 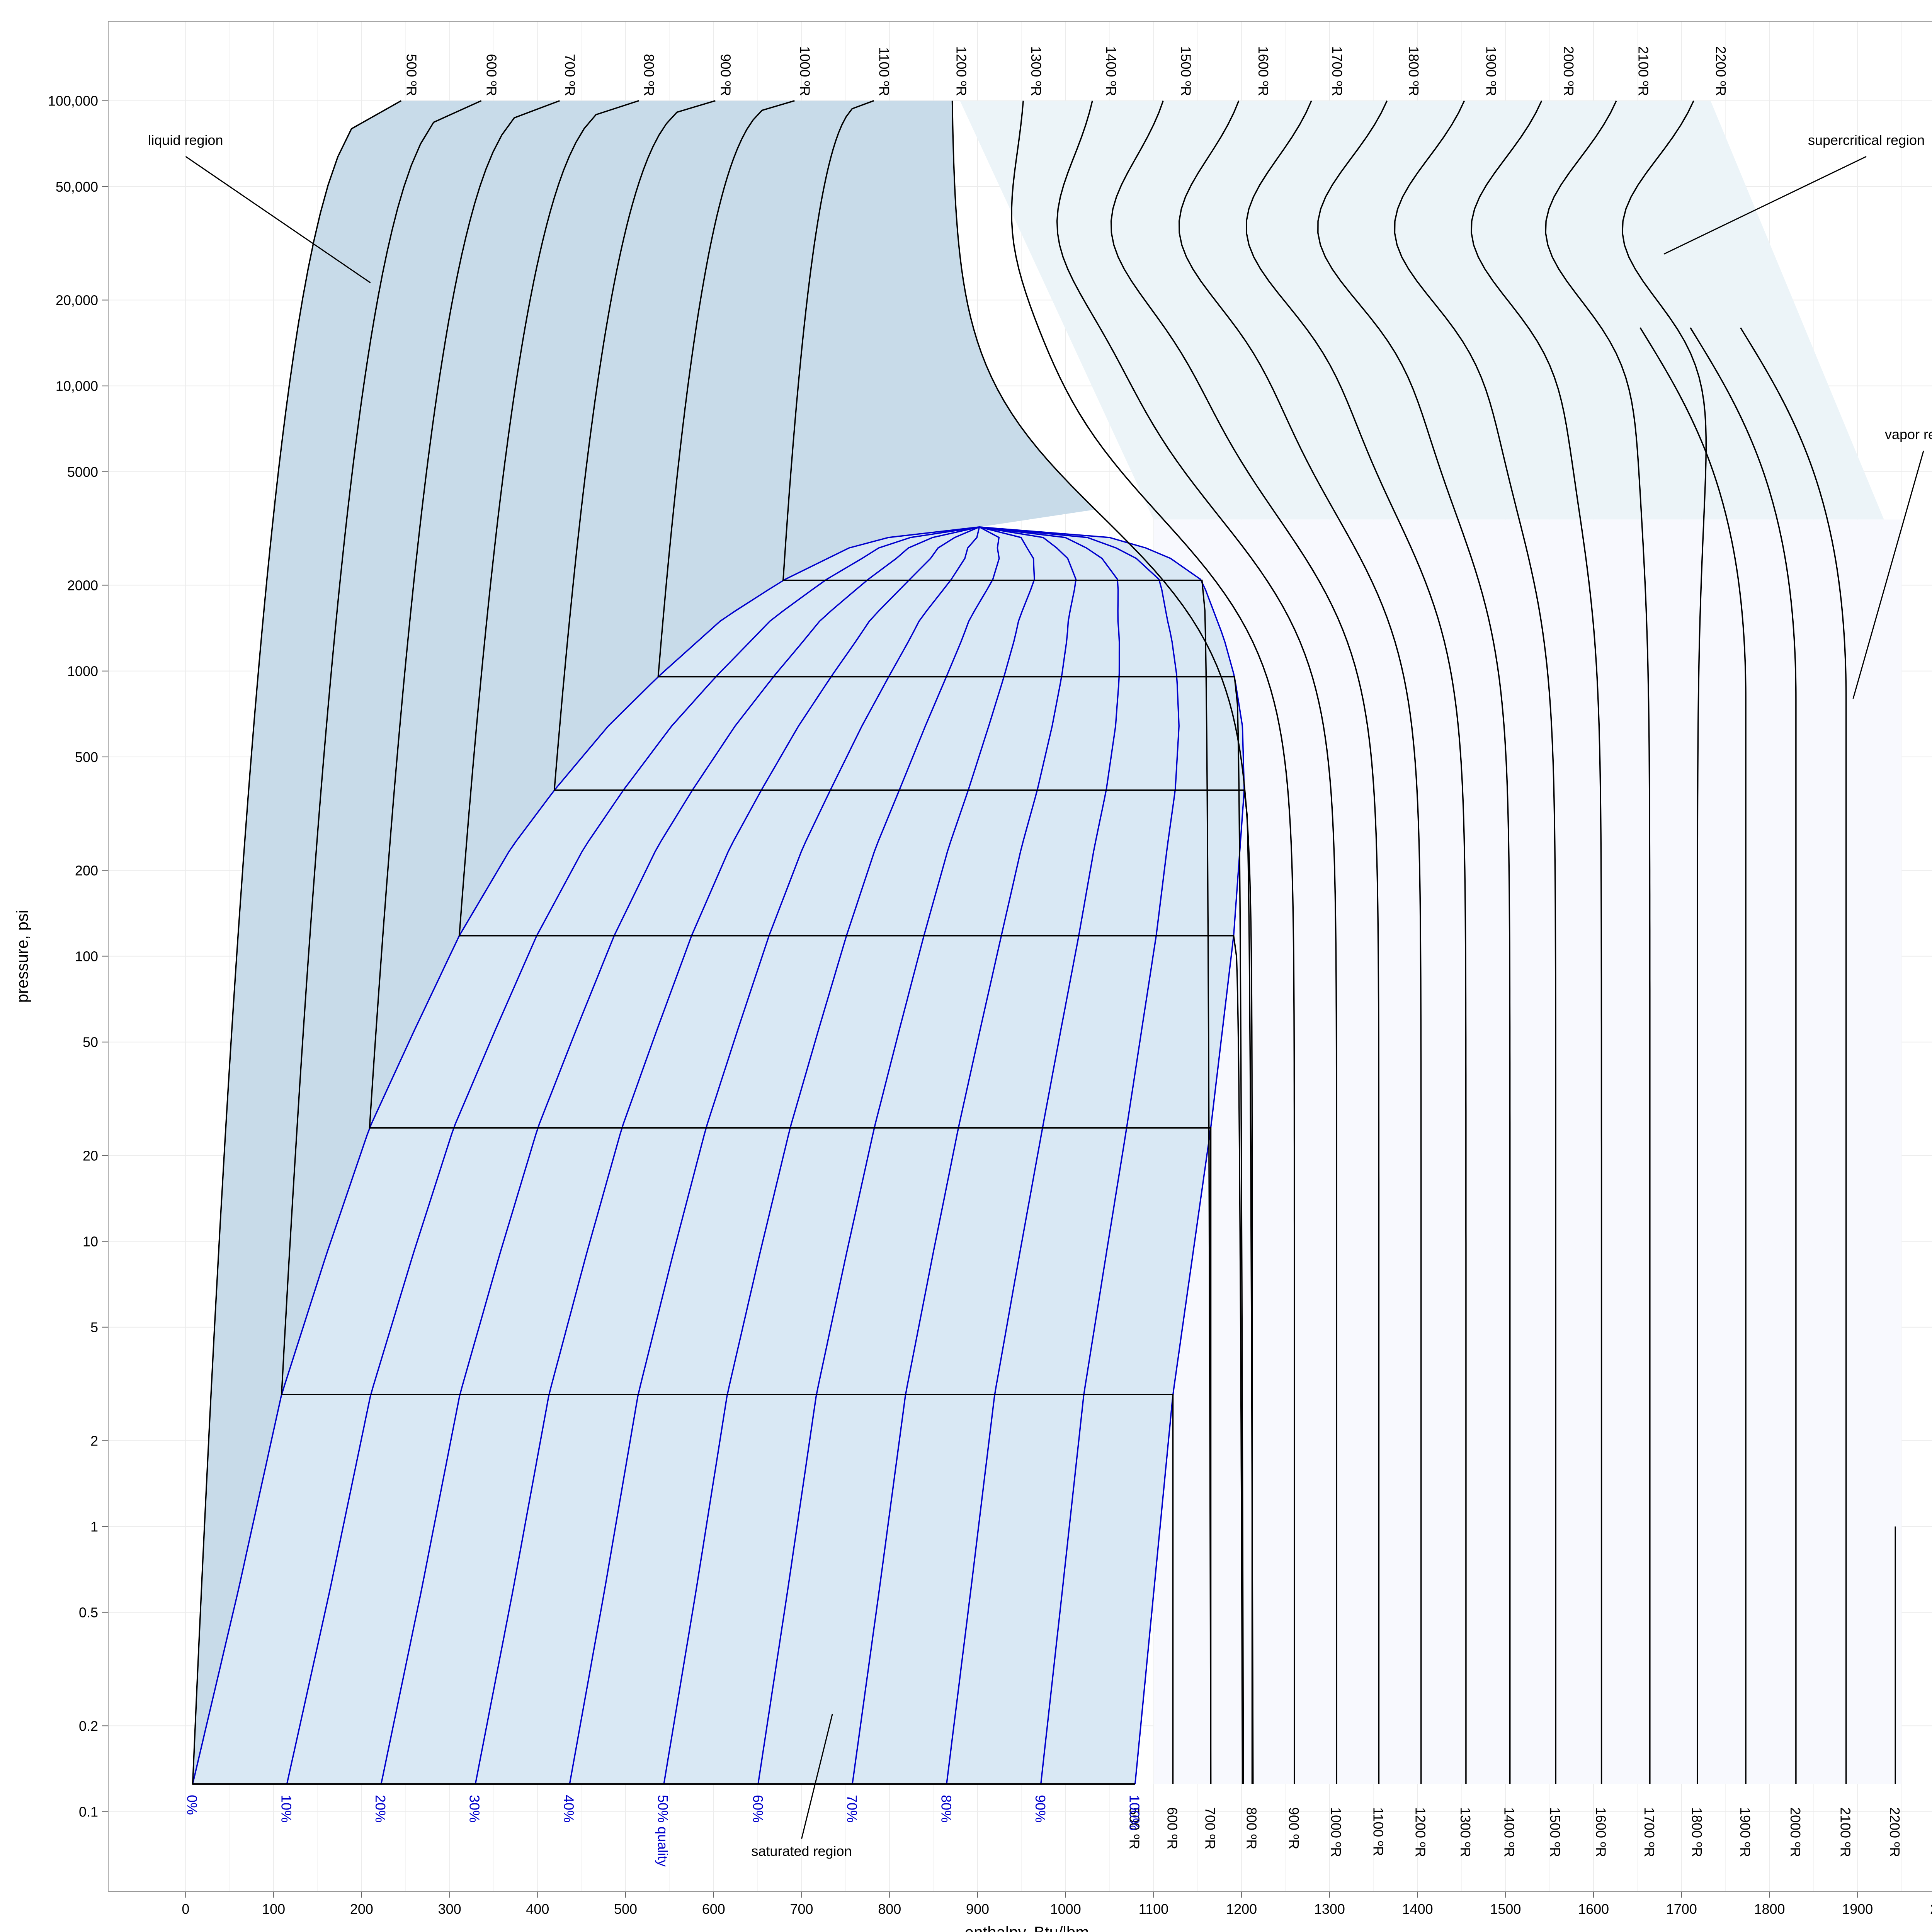 I want to click on region-label: liquid region, so click(x=185, y=140).